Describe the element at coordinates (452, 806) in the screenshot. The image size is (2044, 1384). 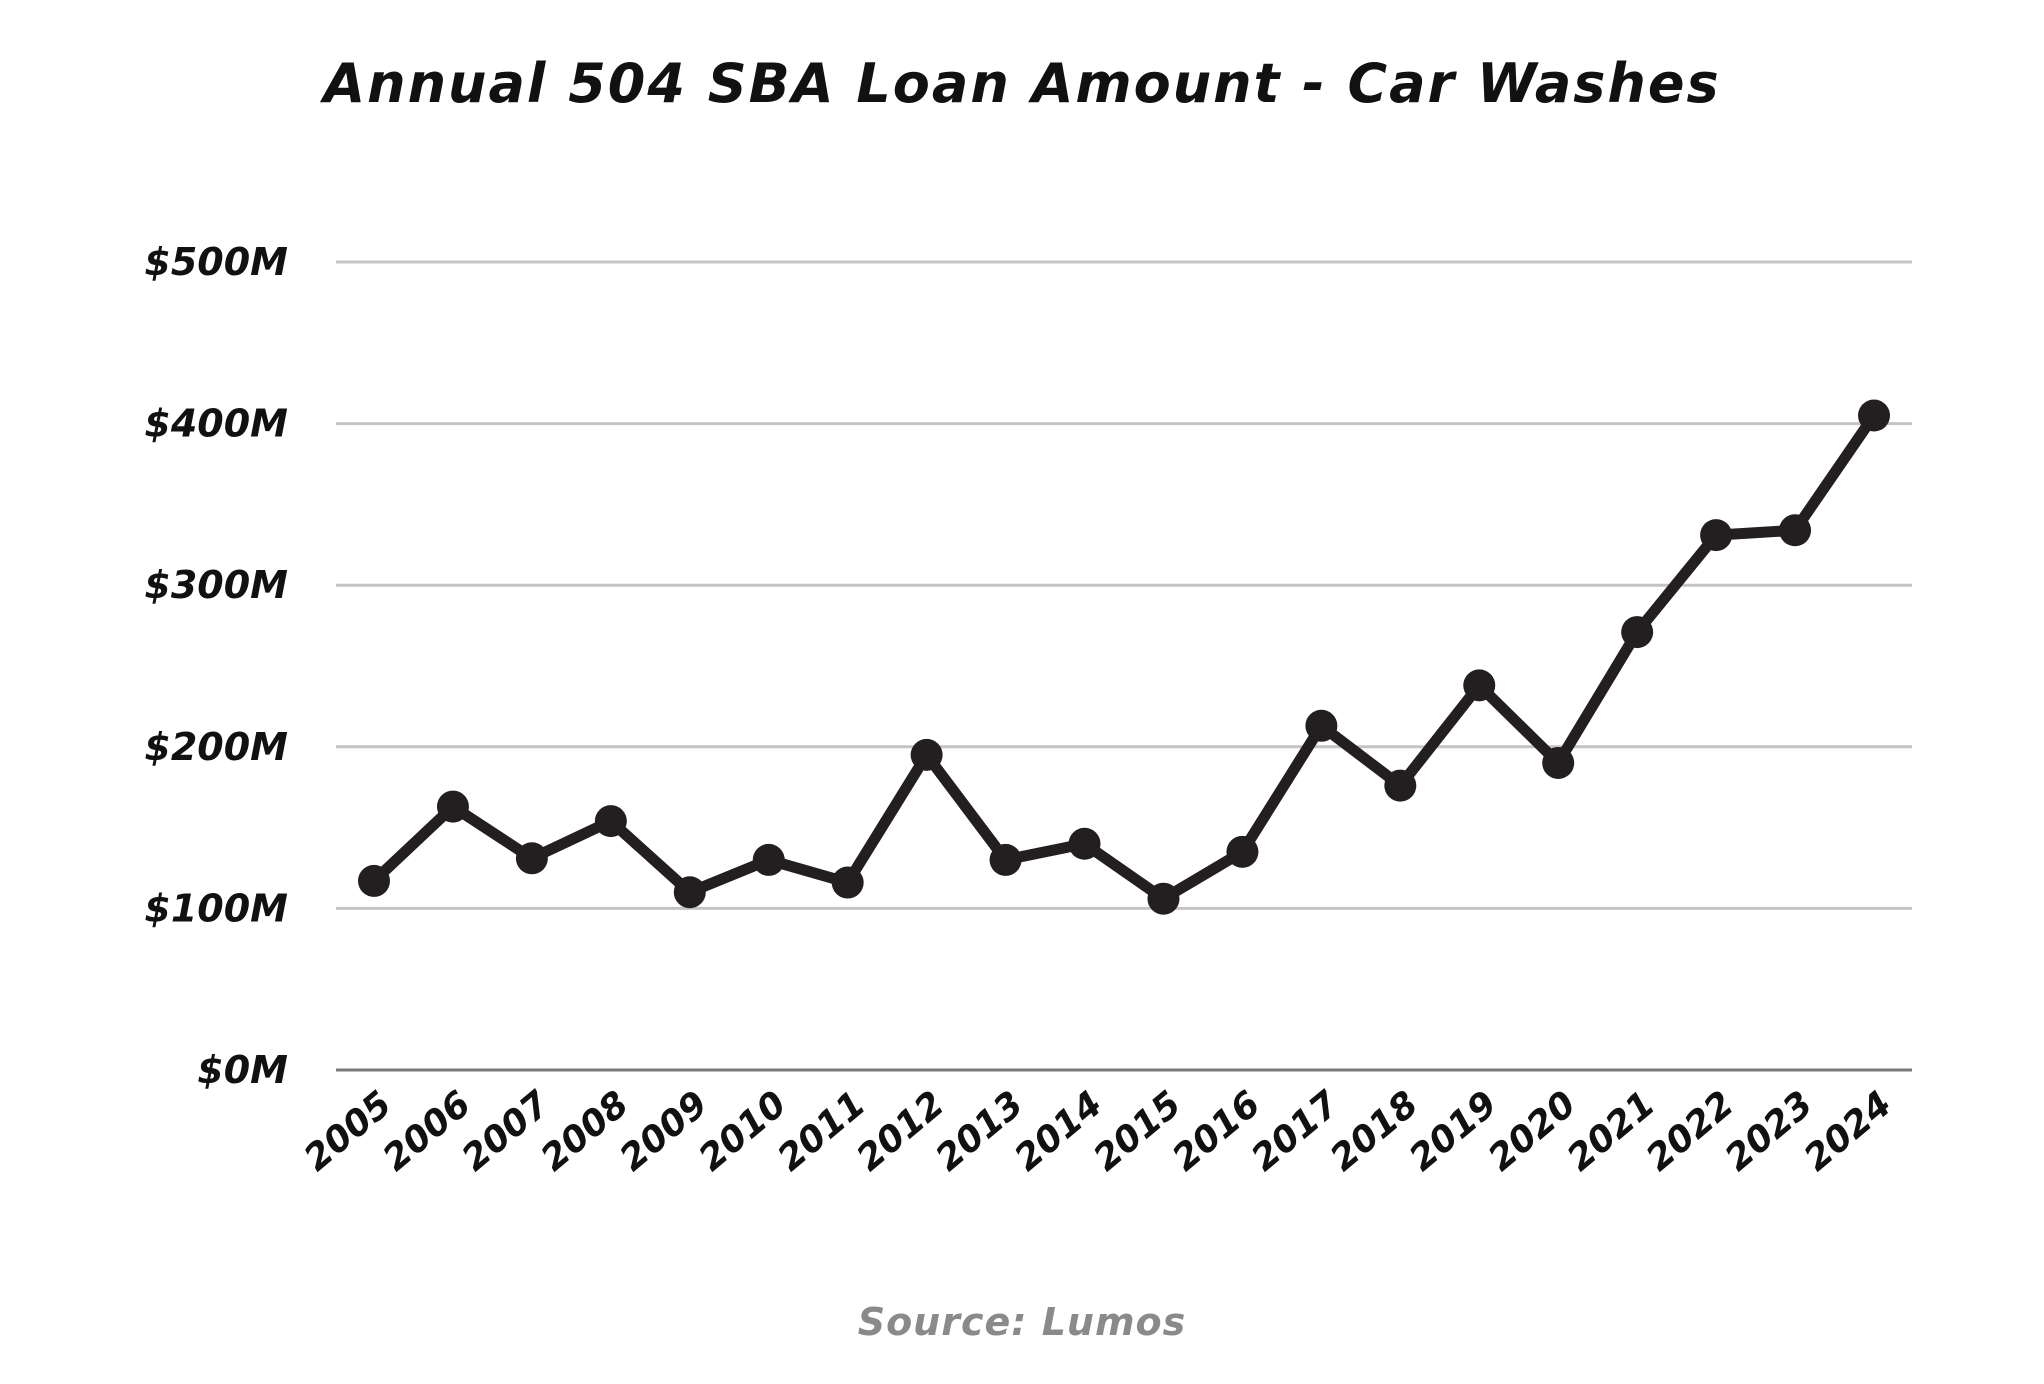
I see `data-point-2006` at that location.